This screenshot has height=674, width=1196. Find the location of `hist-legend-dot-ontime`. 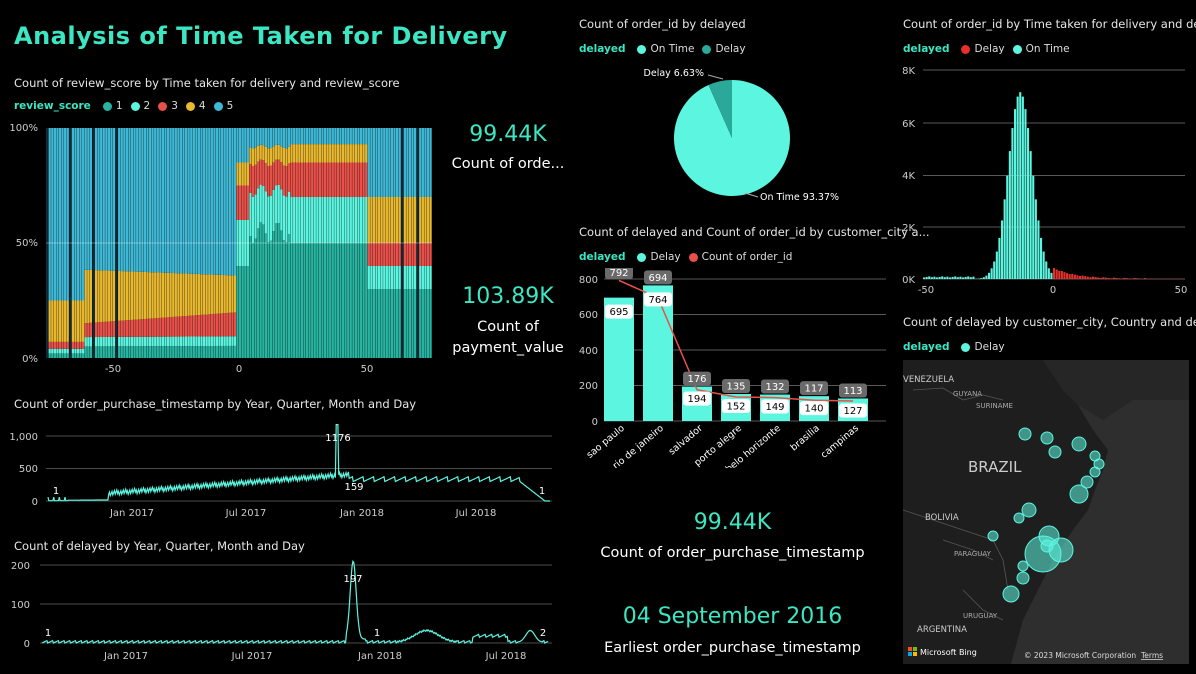

hist-legend-dot-ontime is located at coordinates (1017, 49).